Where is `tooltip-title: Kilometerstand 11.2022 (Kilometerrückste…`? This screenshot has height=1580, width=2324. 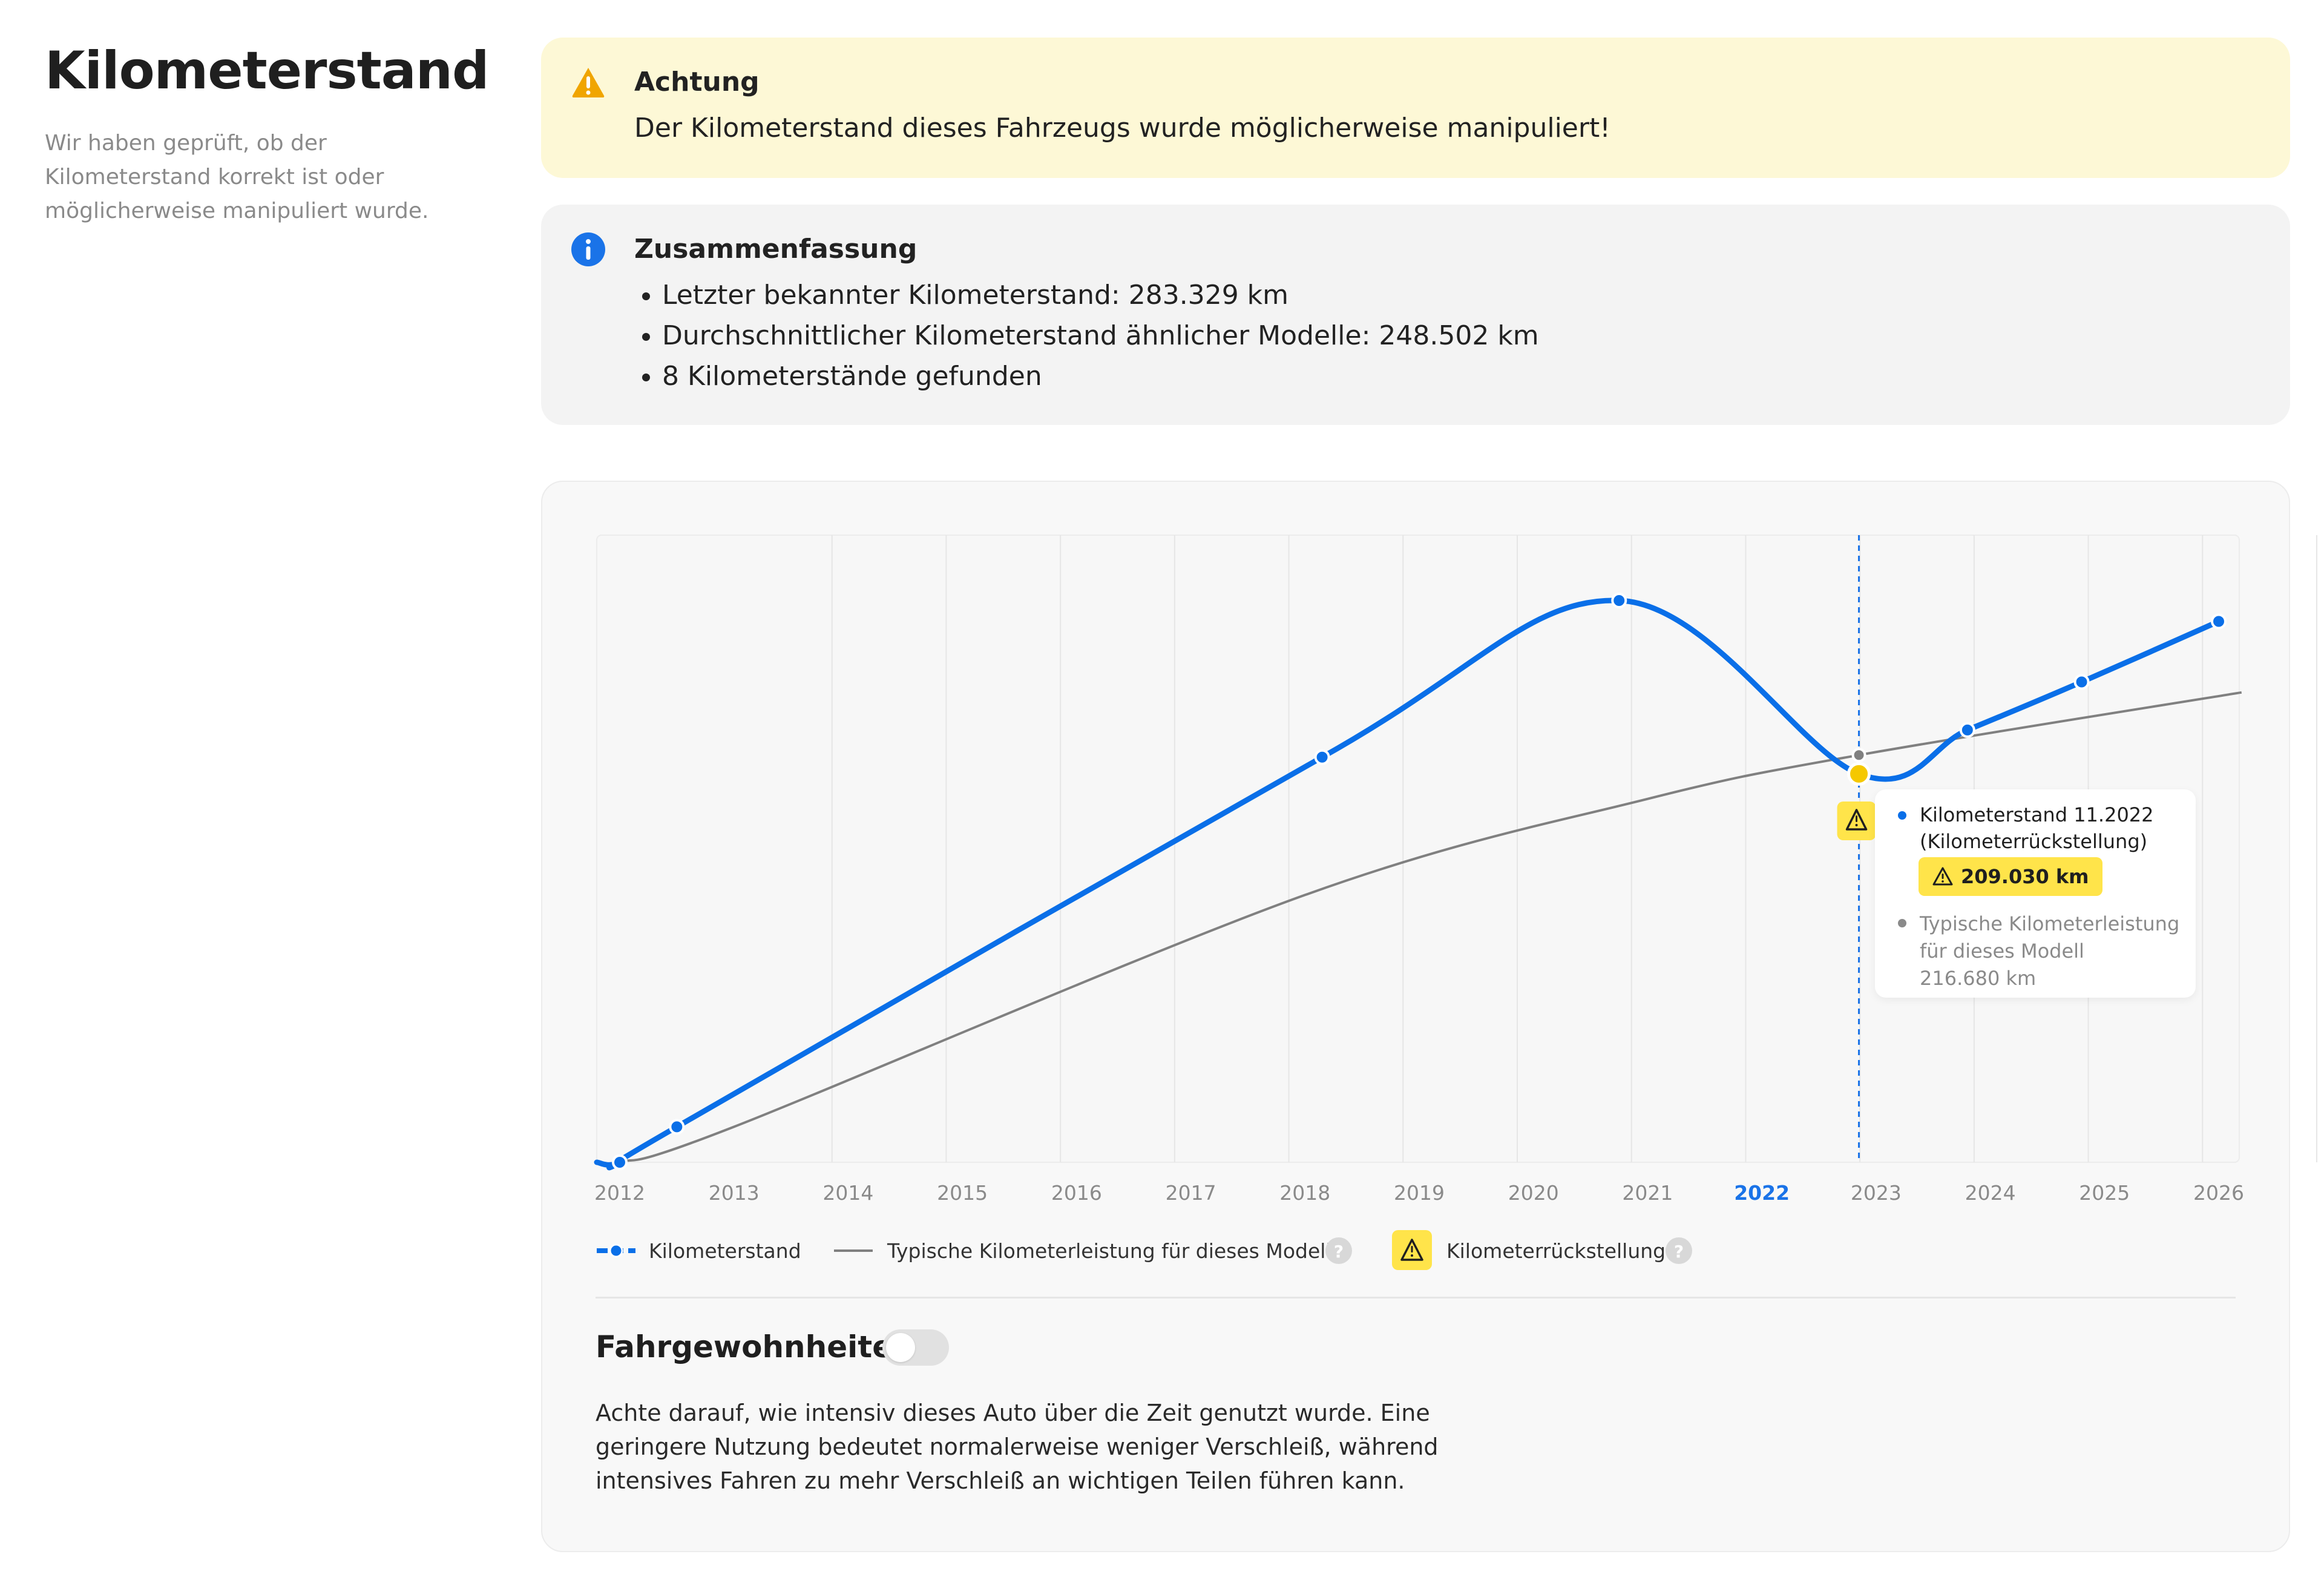
tooltip-title: Kilometerstand 11.2022 (Kilometerrückste… is located at coordinates (2037, 828).